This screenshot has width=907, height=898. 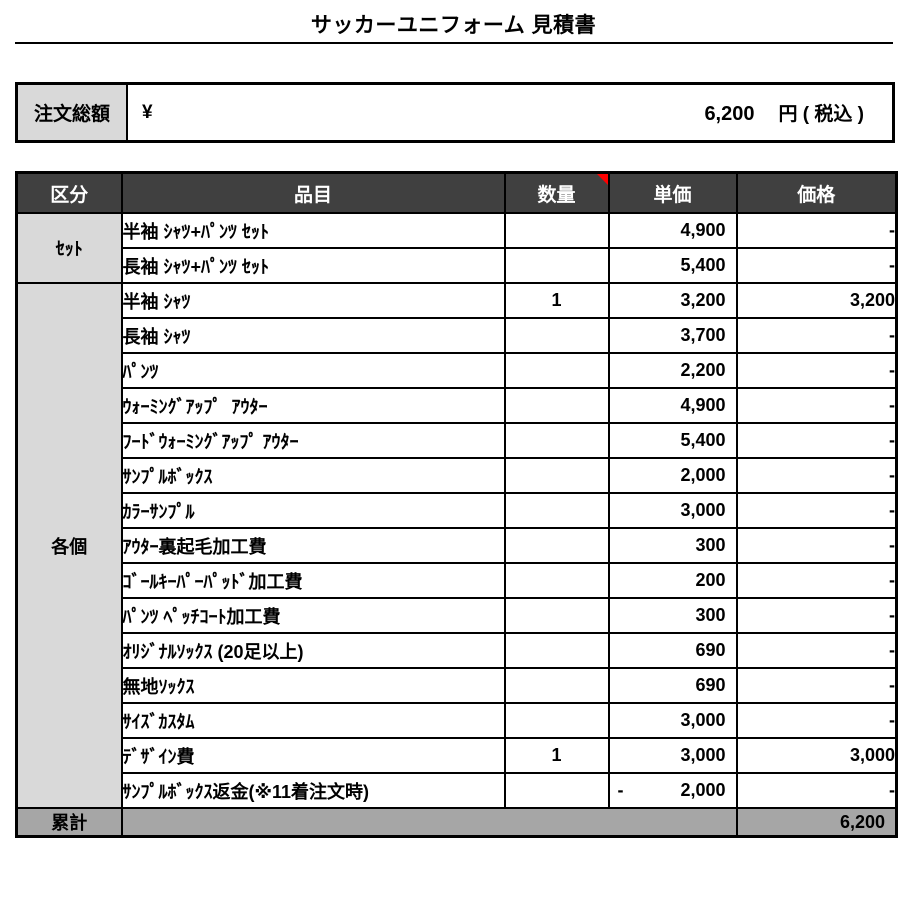 I want to click on unit-price-cell: 3,200, so click(x=672, y=300).